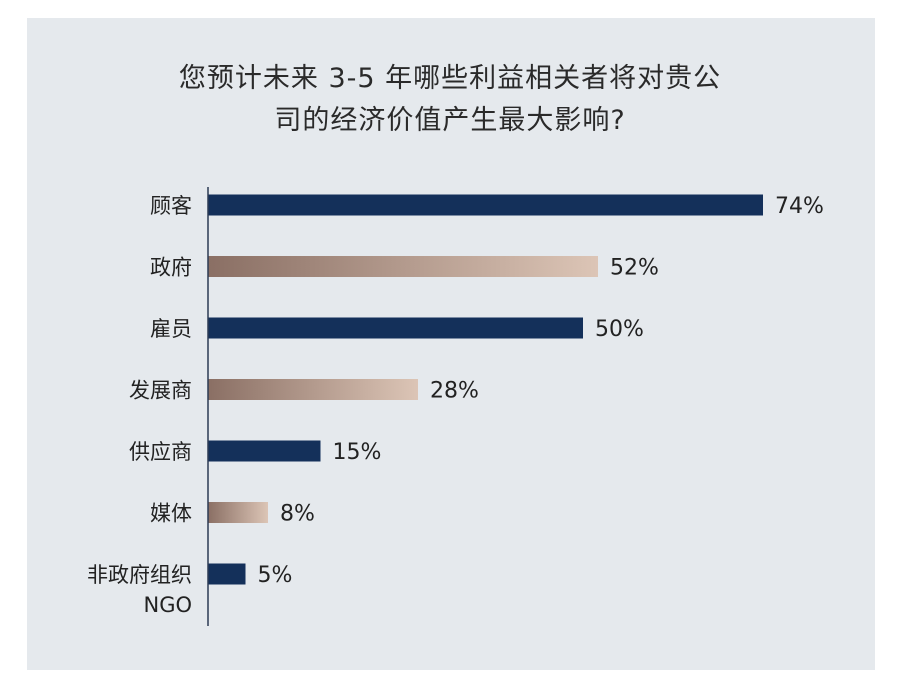  Describe the element at coordinates (357, 452) in the screenshot. I see `value-label-4: 15%` at that location.